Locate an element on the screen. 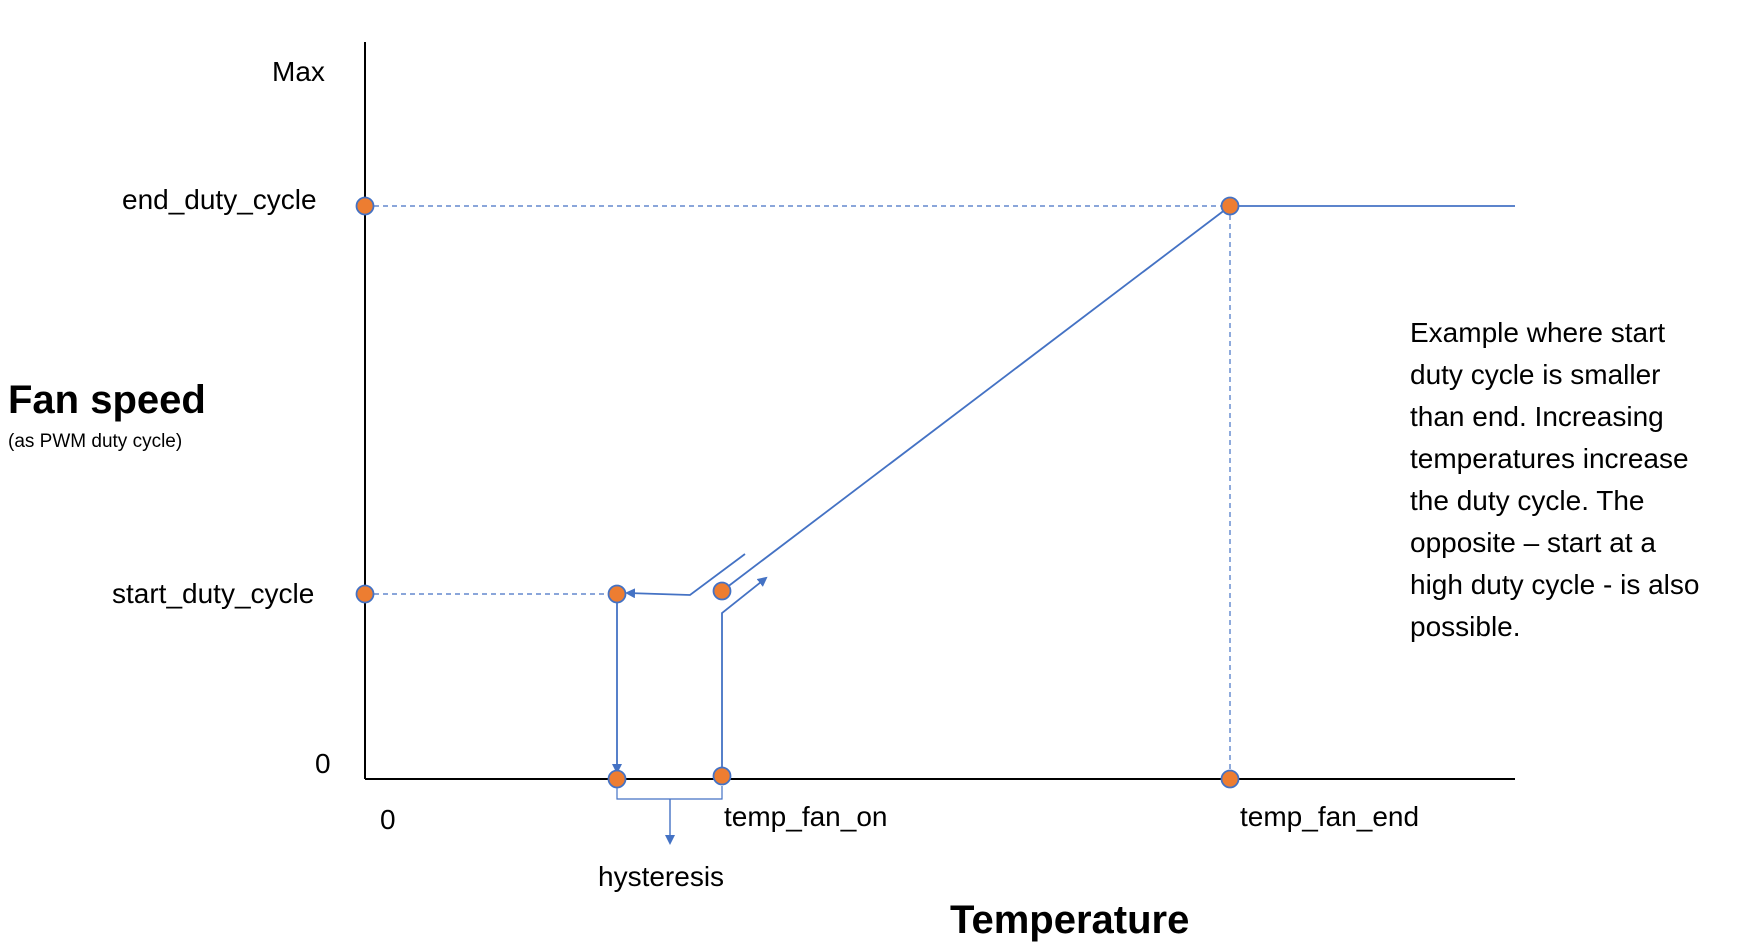 This screenshot has width=1763, height=944. note-line: high duty cycle - is also is located at coordinates (1555, 584).